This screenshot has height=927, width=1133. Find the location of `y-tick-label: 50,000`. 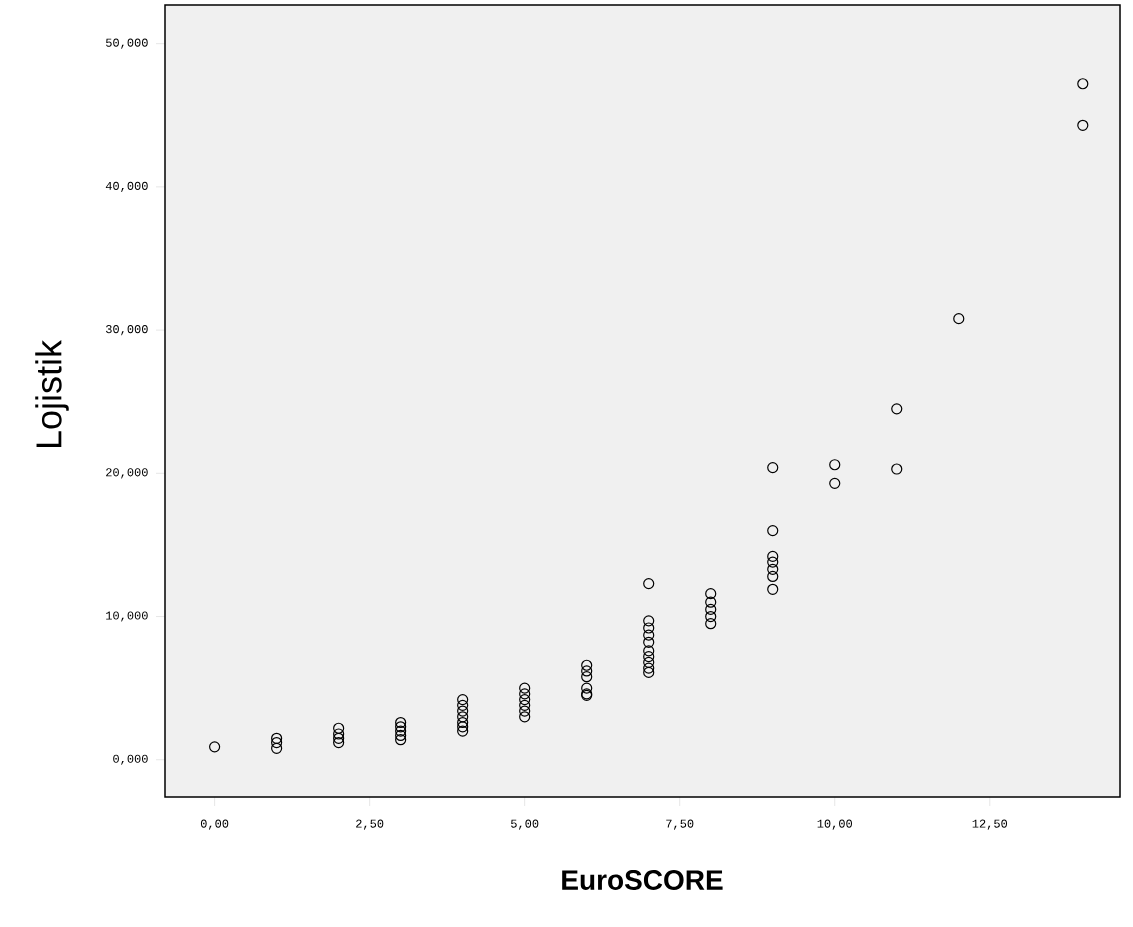

y-tick-label: 50,000 is located at coordinates (127, 43).